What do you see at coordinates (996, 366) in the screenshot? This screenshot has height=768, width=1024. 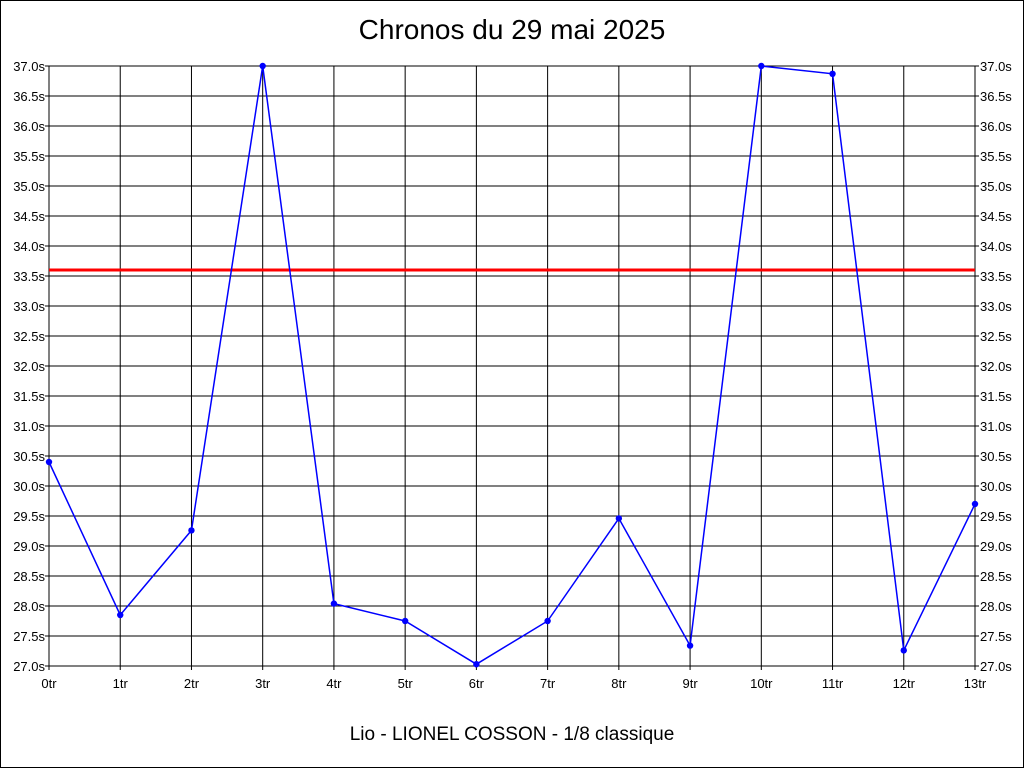 I see `y-tick-label-right: 32.0s` at bounding box center [996, 366].